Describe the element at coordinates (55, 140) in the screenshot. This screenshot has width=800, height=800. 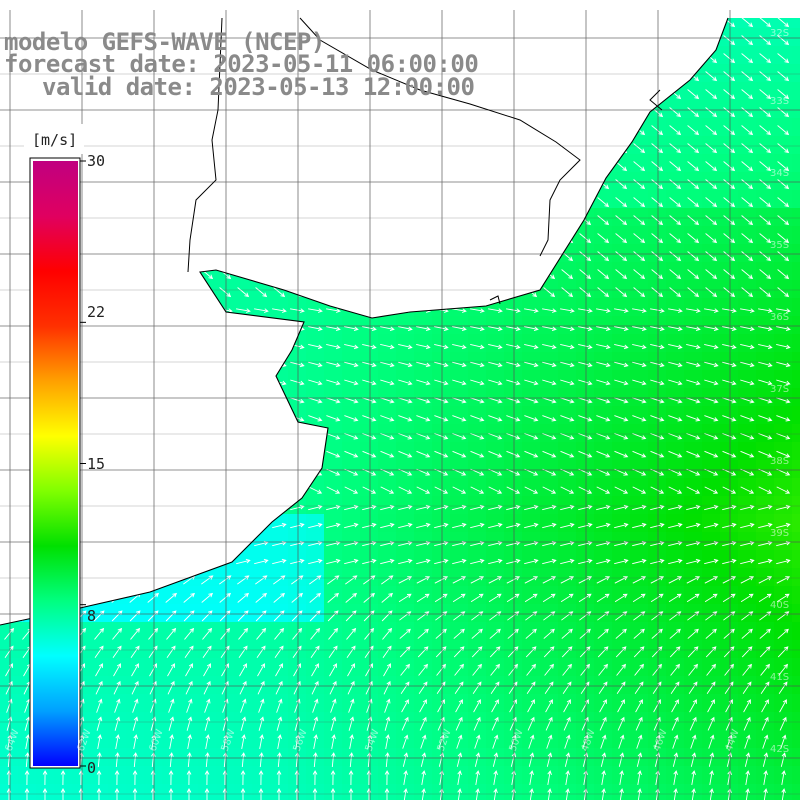
I see `colorbar-unit: [m/s]` at that location.